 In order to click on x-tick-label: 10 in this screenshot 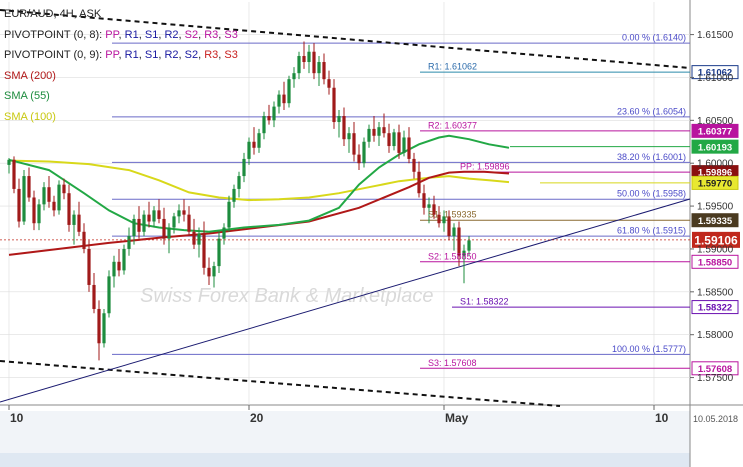, I will do `click(662, 418)`.